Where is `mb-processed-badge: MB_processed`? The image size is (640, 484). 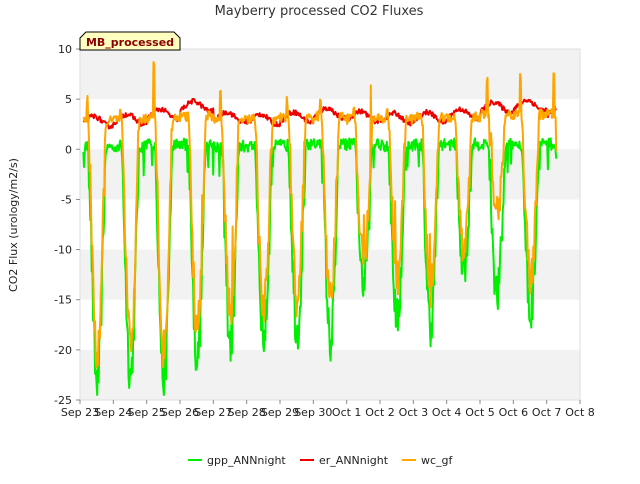 mb-processed-badge: MB_processed is located at coordinates (130, 41).